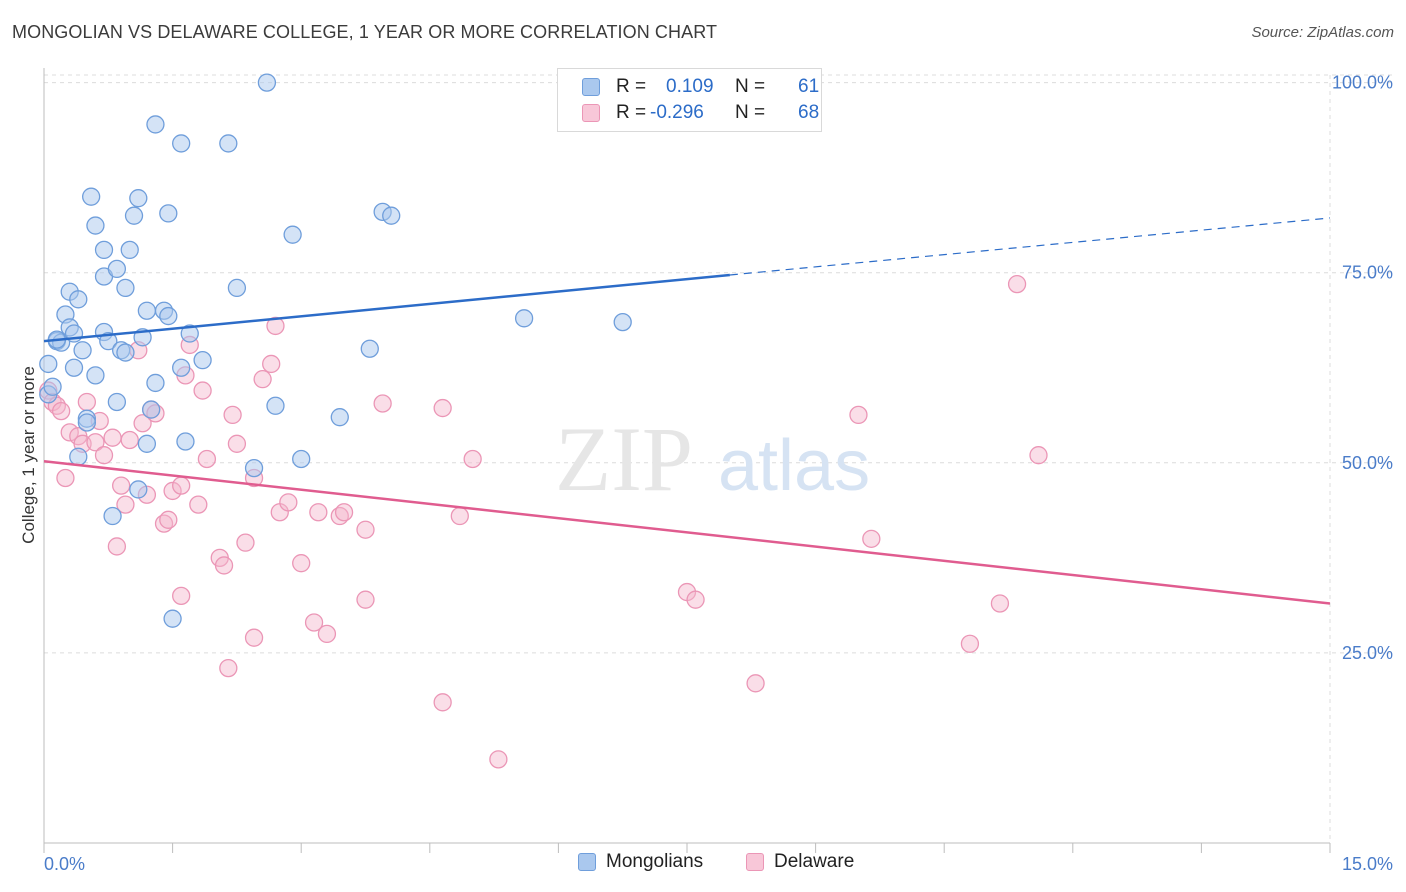  What do you see at coordinates (28, 455) in the screenshot?
I see `y-axis-label: College, 1 year or more` at bounding box center [28, 455].